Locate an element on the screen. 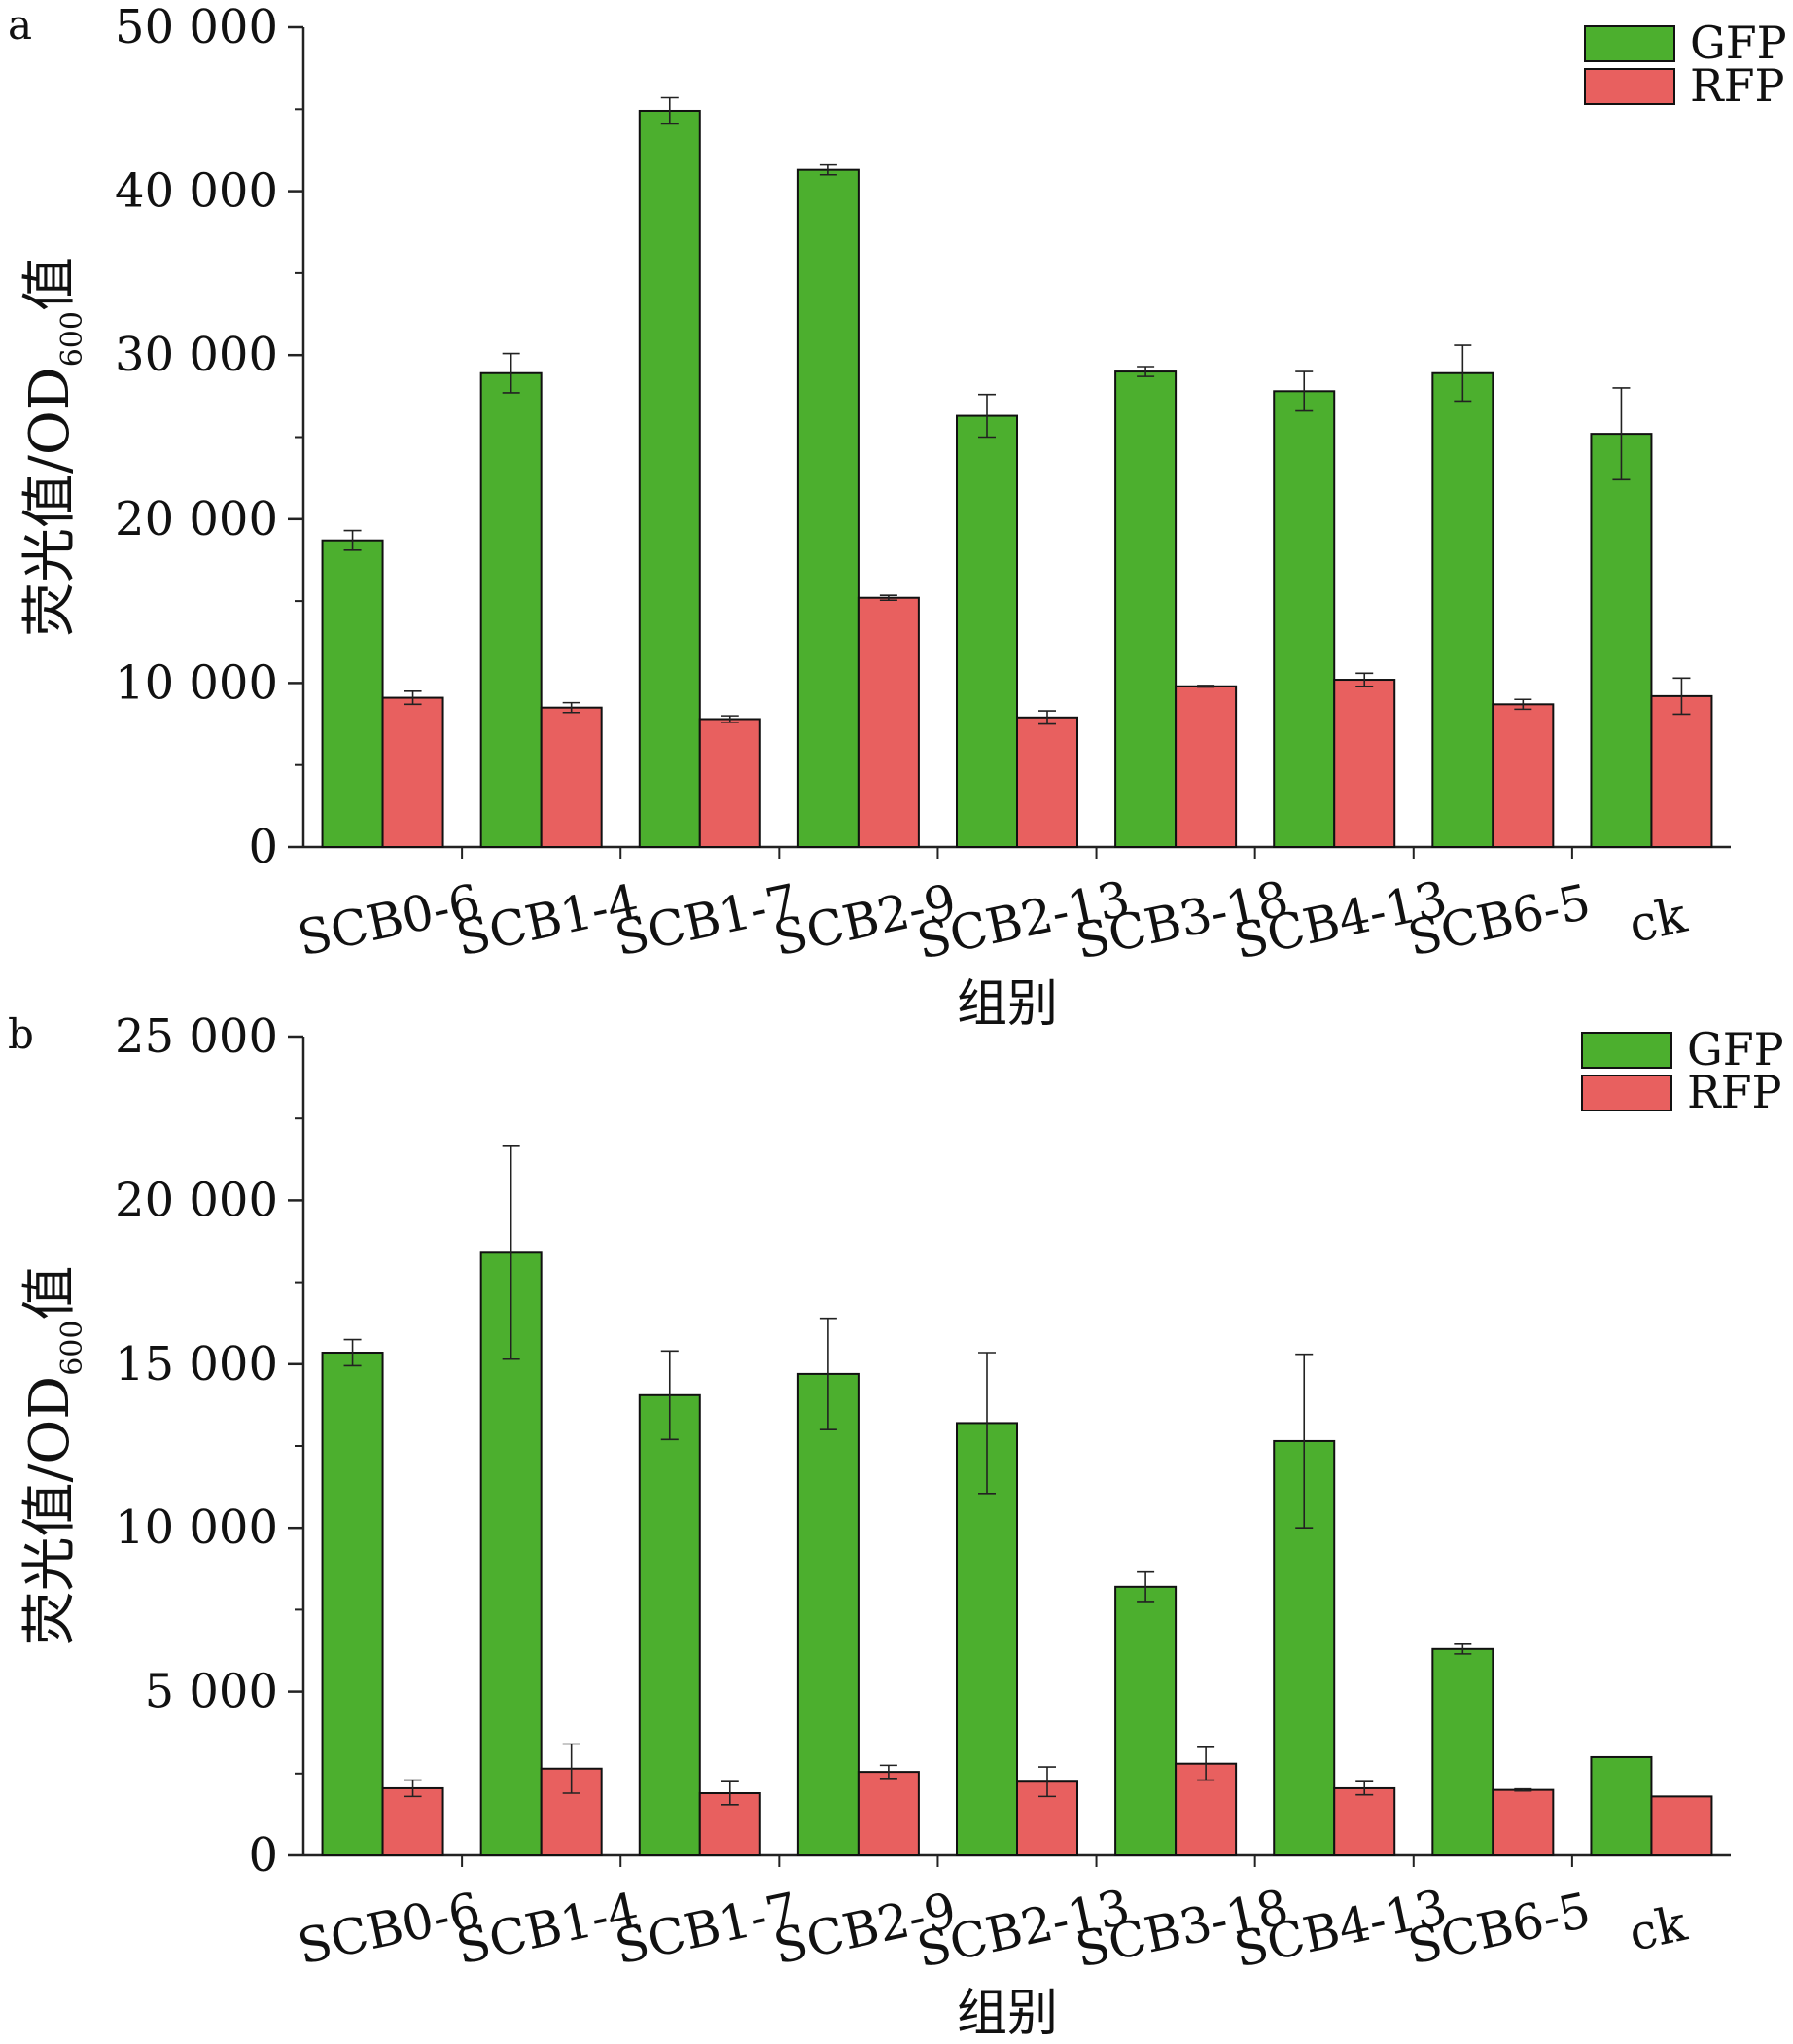 This screenshot has width=1793, height=2044. y-tick-label: 5 000 is located at coordinates (212, 1692).